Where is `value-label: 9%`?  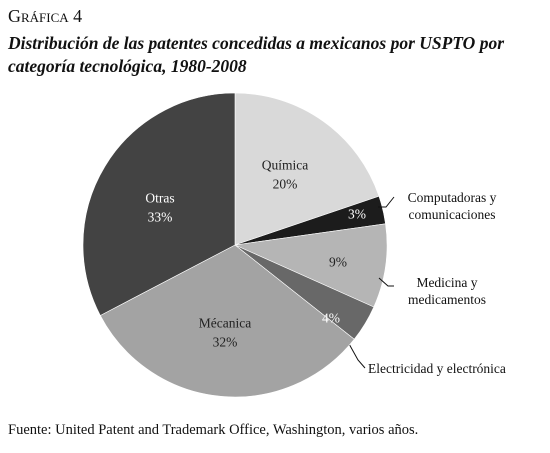 value-label: 9% is located at coordinates (338, 262).